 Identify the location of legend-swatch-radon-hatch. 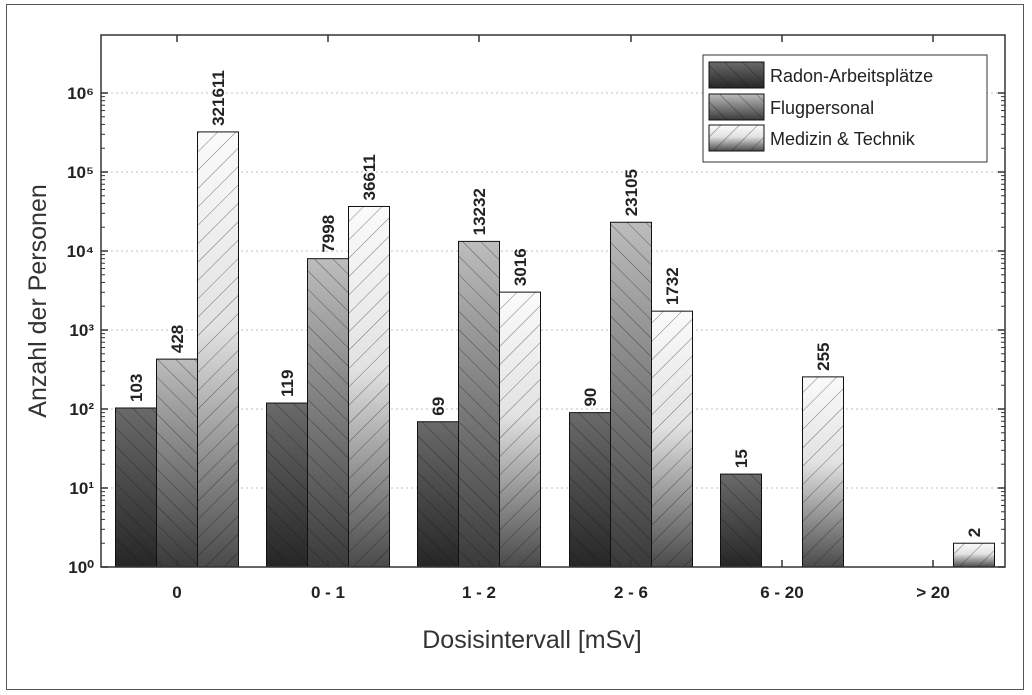
(736, 75).